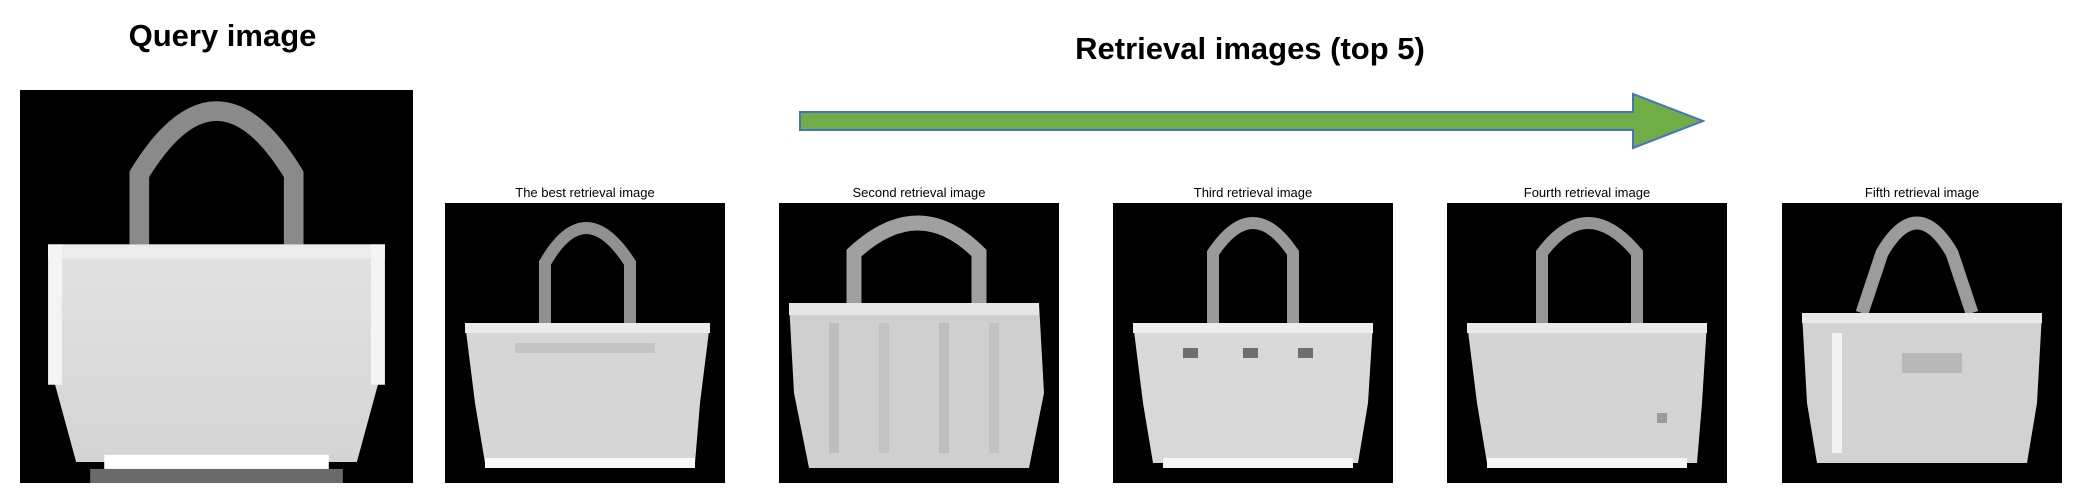 Image resolution: width=2074 pixels, height=500 pixels. Describe the element at coordinates (1253, 192) in the screenshot. I see `retrieval-caption-3: Third retrieval image` at that location.